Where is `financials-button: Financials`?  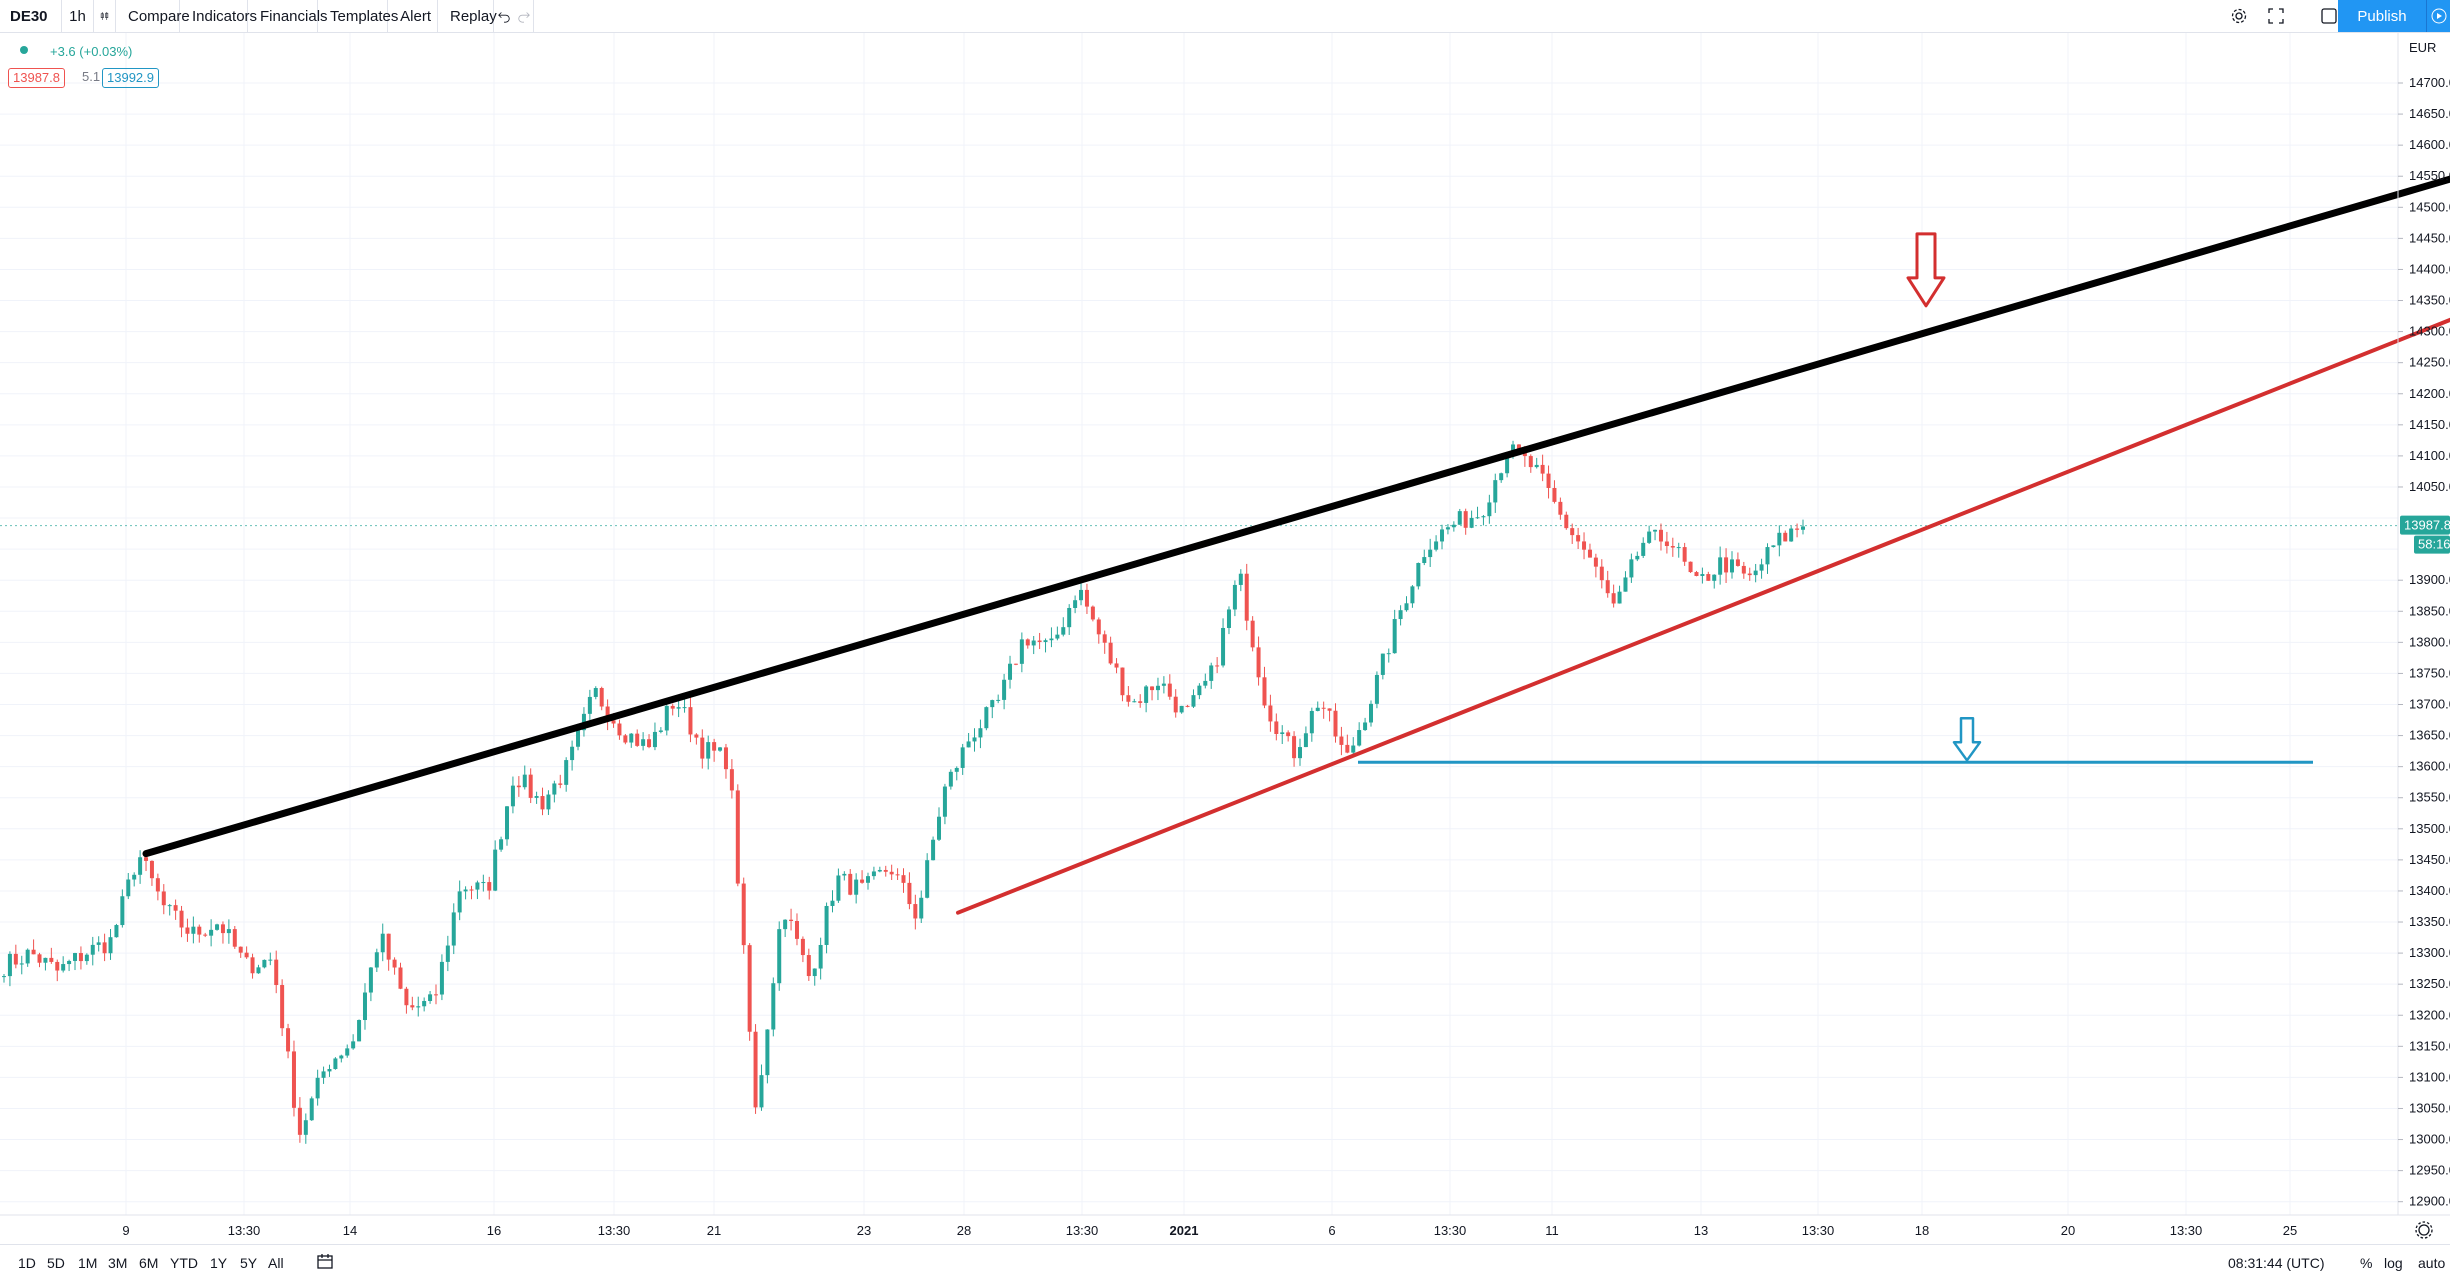
financials-button: Financials is located at coordinates (288, 16).